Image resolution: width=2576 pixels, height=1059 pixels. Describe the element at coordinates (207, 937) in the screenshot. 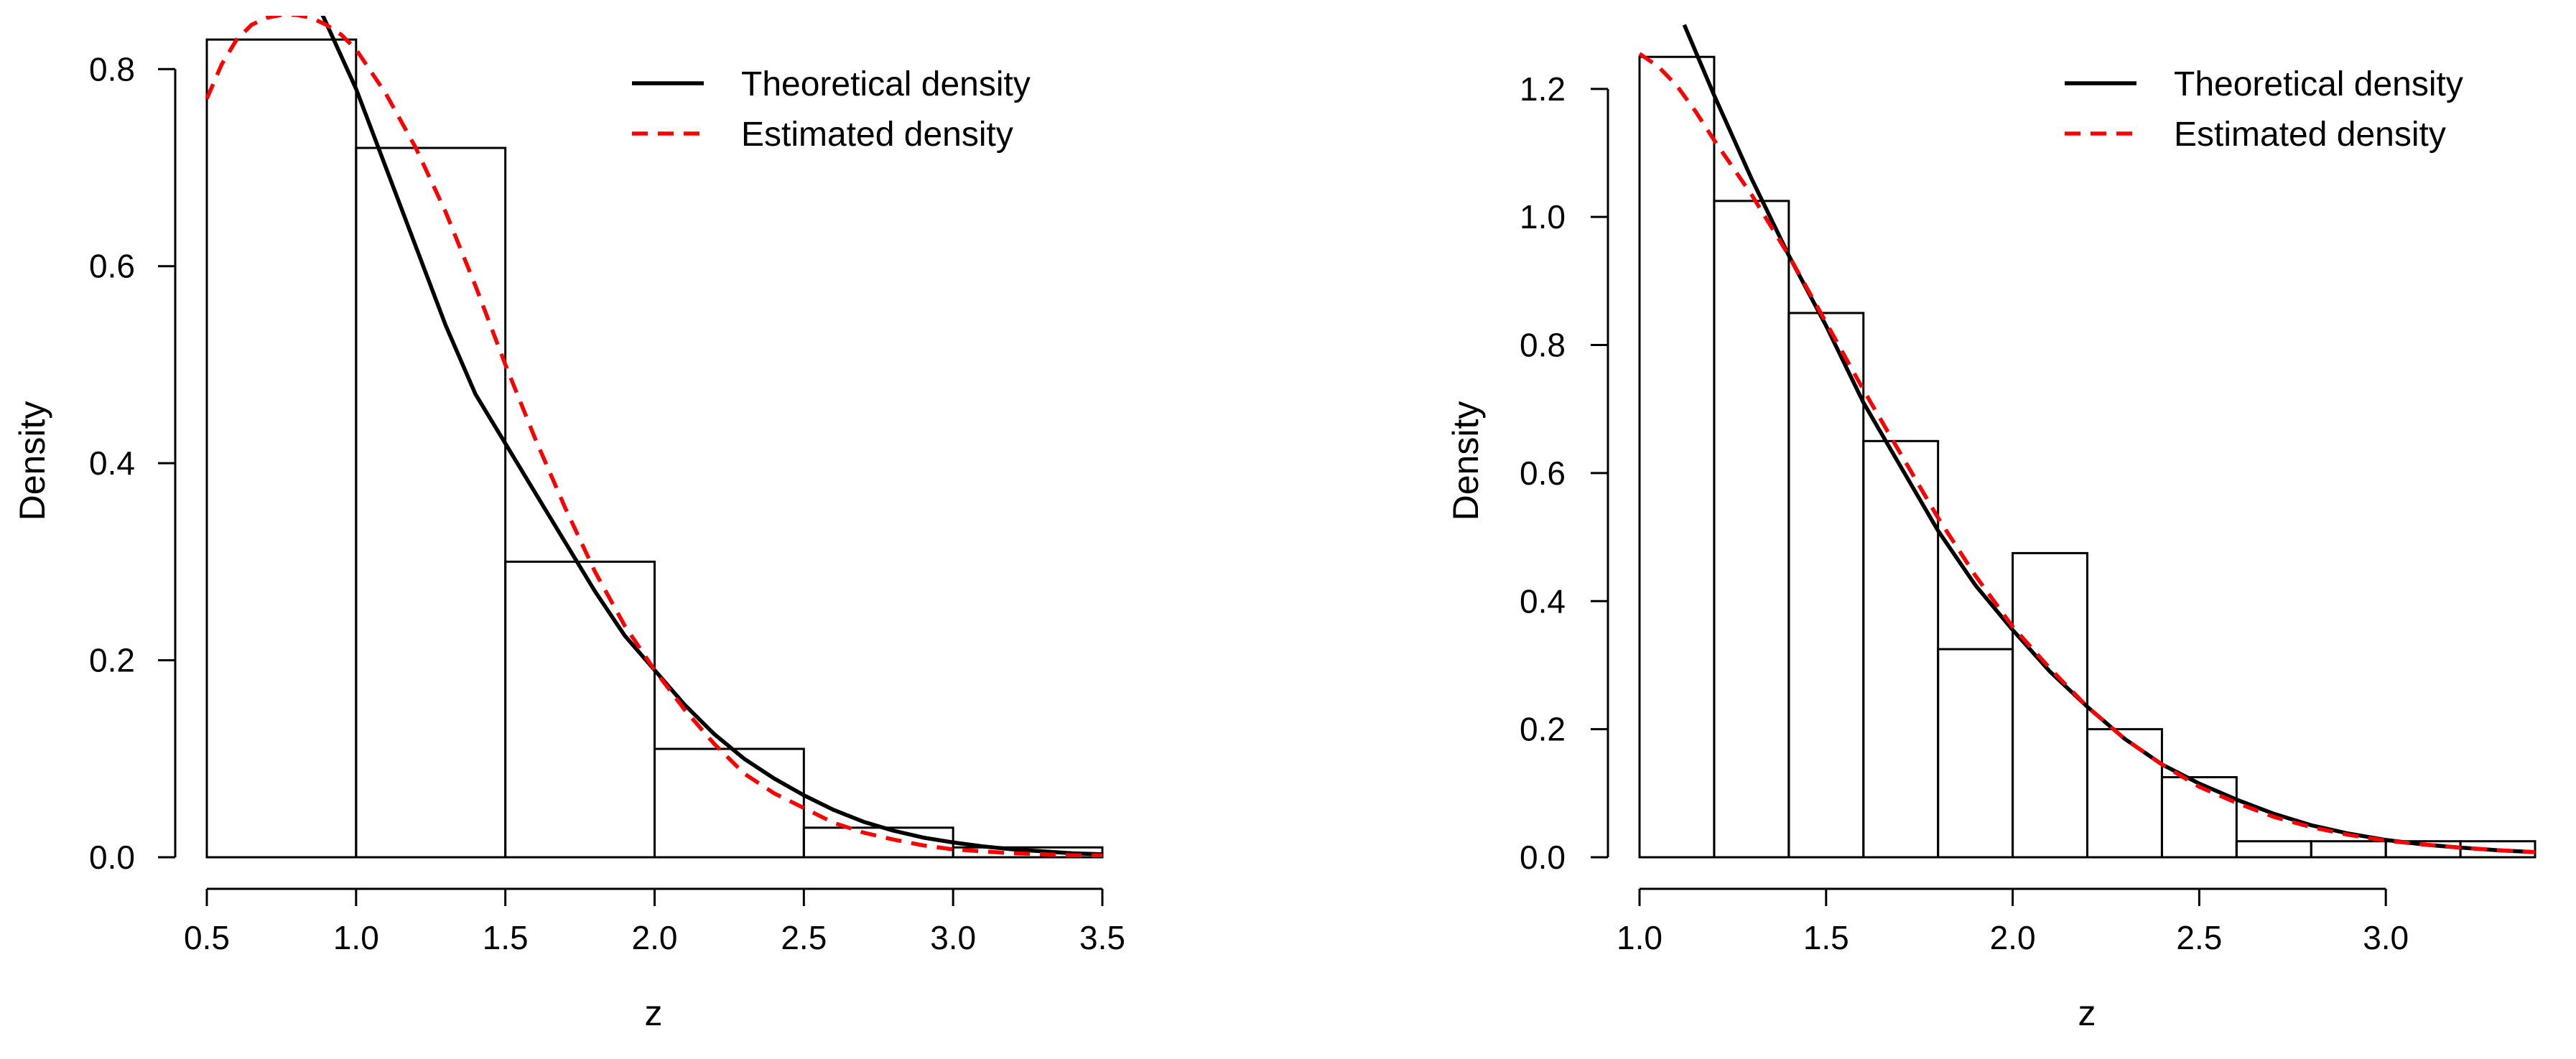

I see `x-tick-label: 0.5` at that location.